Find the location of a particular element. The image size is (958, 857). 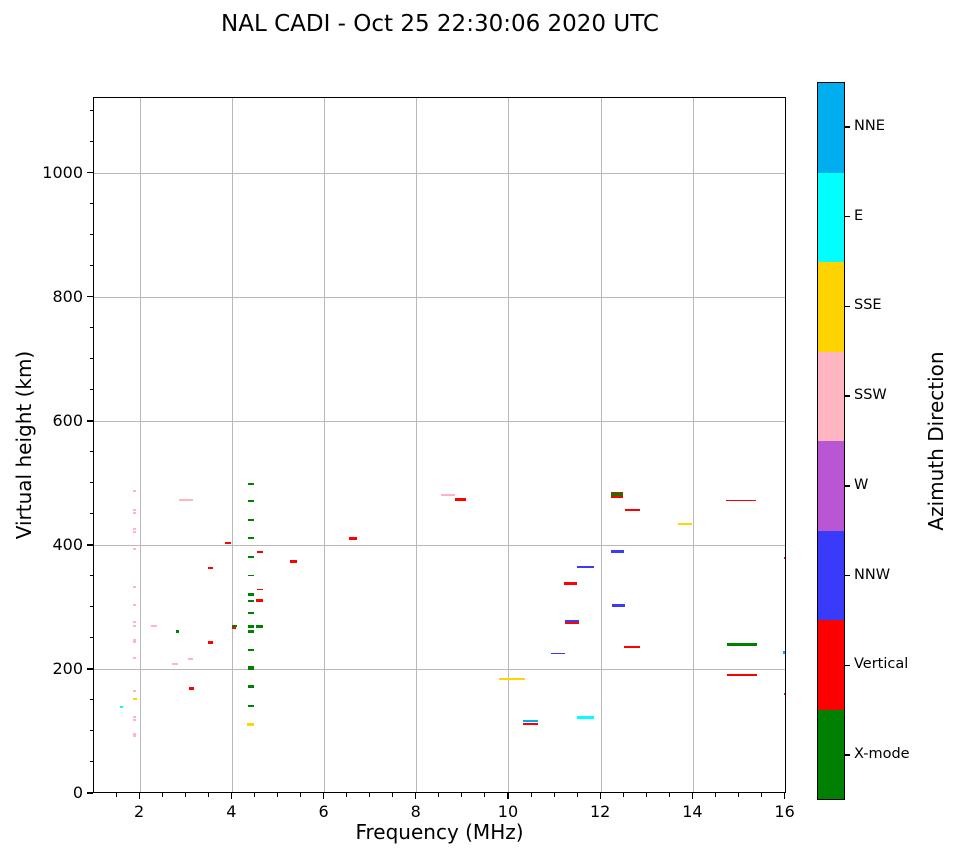

colorbar-segment-w is located at coordinates (831, 486).